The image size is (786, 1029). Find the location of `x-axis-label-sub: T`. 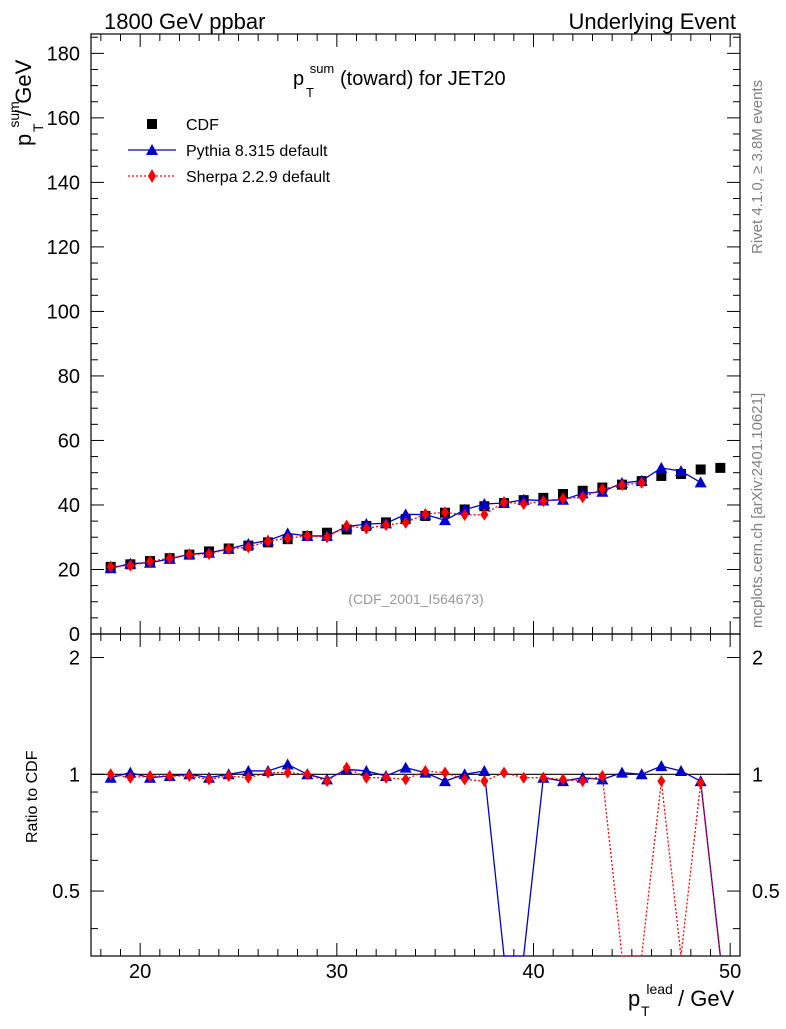

x-axis-label-sub: T is located at coordinates (645, 1011).